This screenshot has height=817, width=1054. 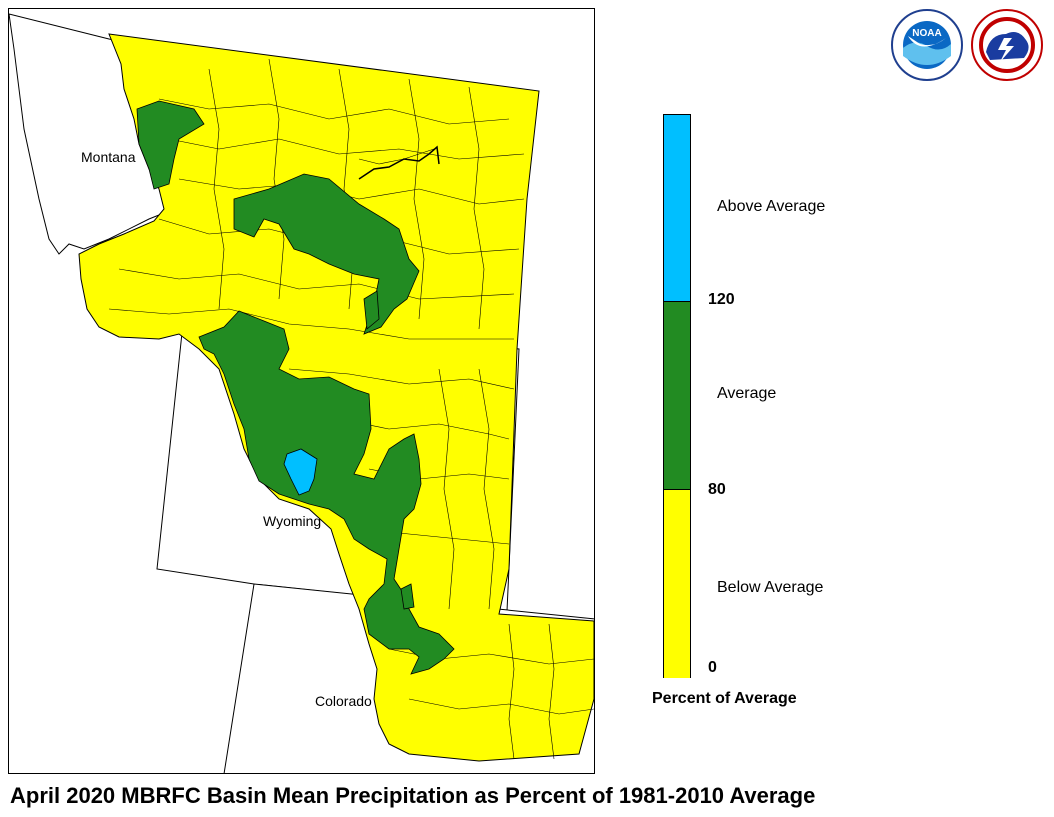 I want to click on legend-color-bar, so click(x=677, y=396).